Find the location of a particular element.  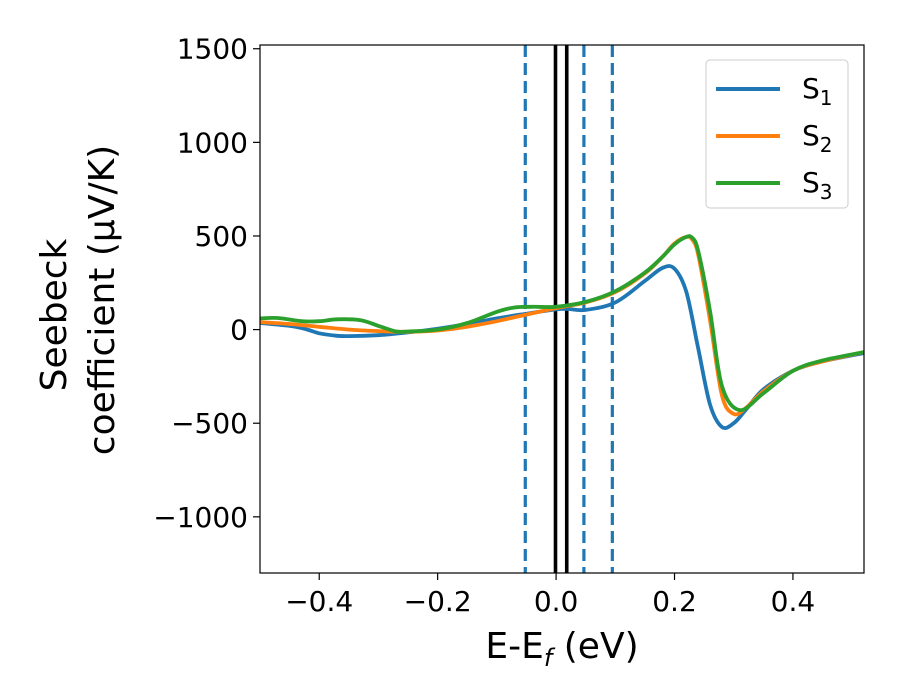

y-axis-label-line2: coefficient (μV/K) is located at coordinates (102, 300).